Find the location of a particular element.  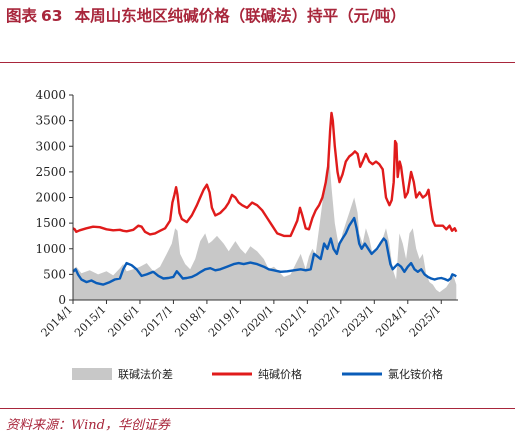

figure-title: 图表 63 本周山东地区纯碱价格（联碱法）持平（元/吨） is located at coordinates (258, 16).